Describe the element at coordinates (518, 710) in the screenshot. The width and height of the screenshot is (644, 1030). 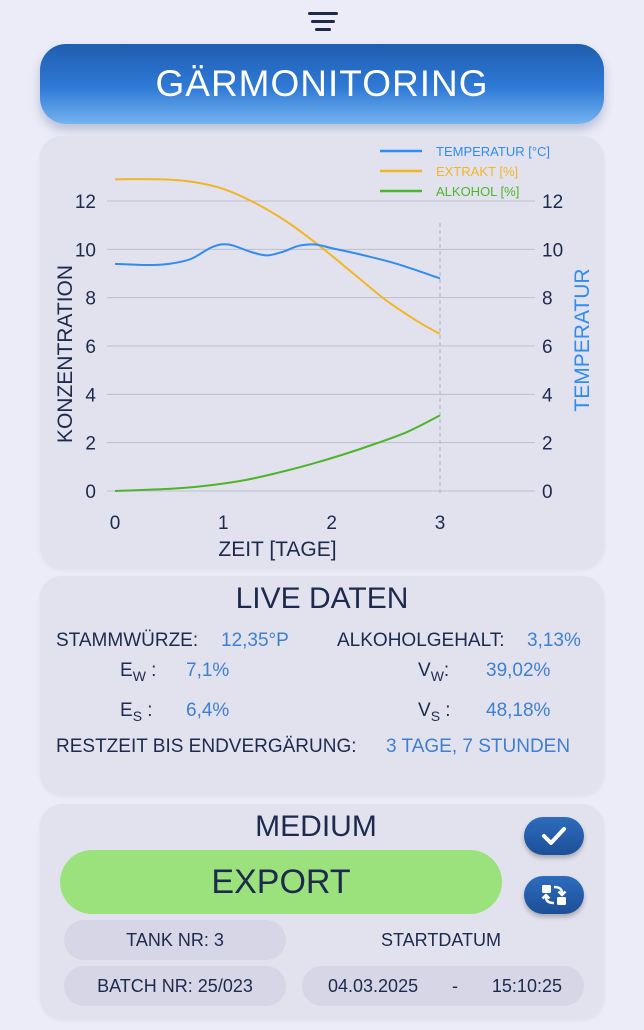
I see `vs-value: 48,18%` at that location.